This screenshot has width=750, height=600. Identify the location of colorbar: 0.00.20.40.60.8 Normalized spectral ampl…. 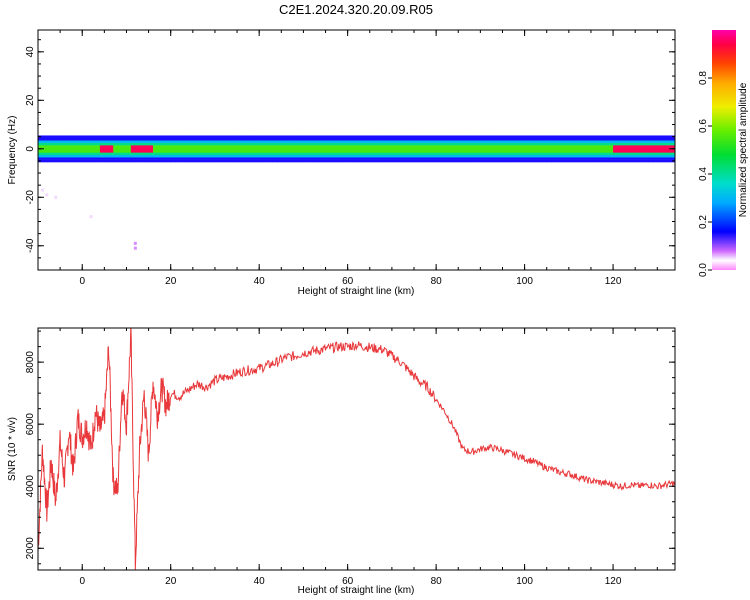
(723, 153).